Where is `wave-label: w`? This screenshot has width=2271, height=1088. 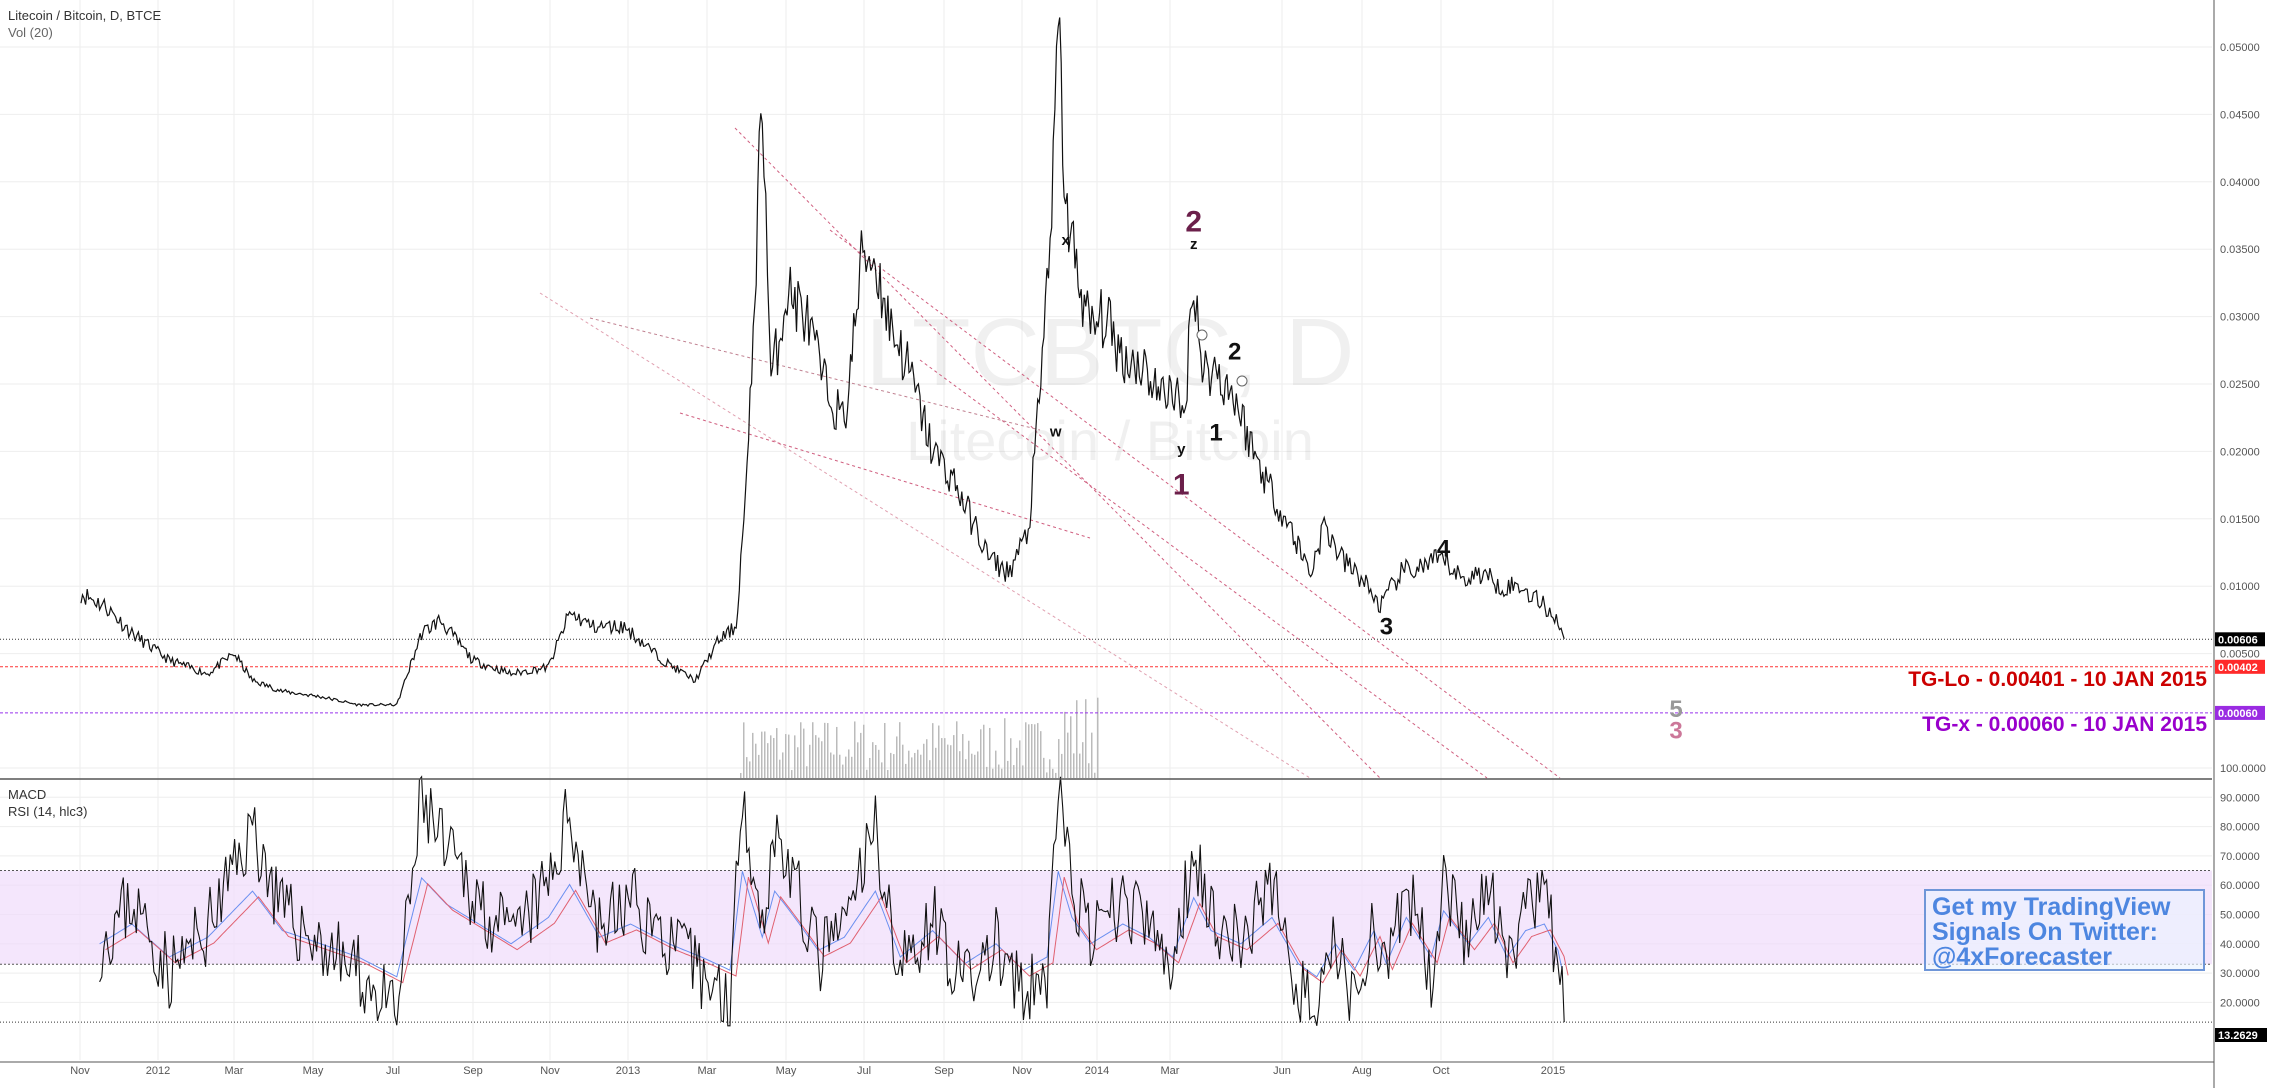 wave-label: w is located at coordinates (1055, 432).